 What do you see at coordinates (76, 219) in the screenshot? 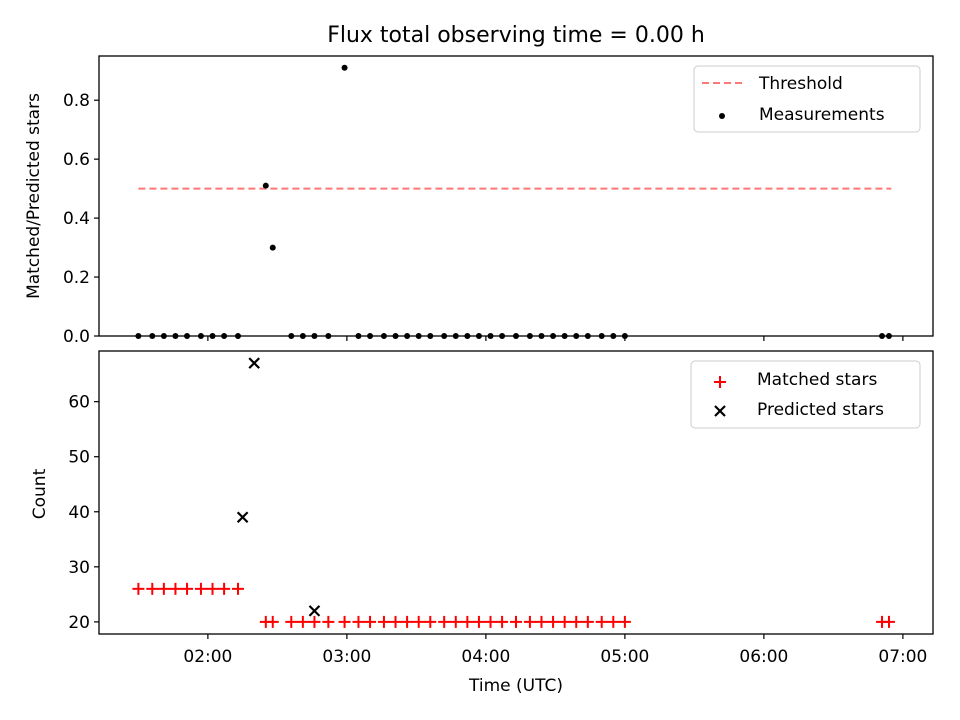
I see `top-y-tick-label: 0.4` at bounding box center [76, 219].